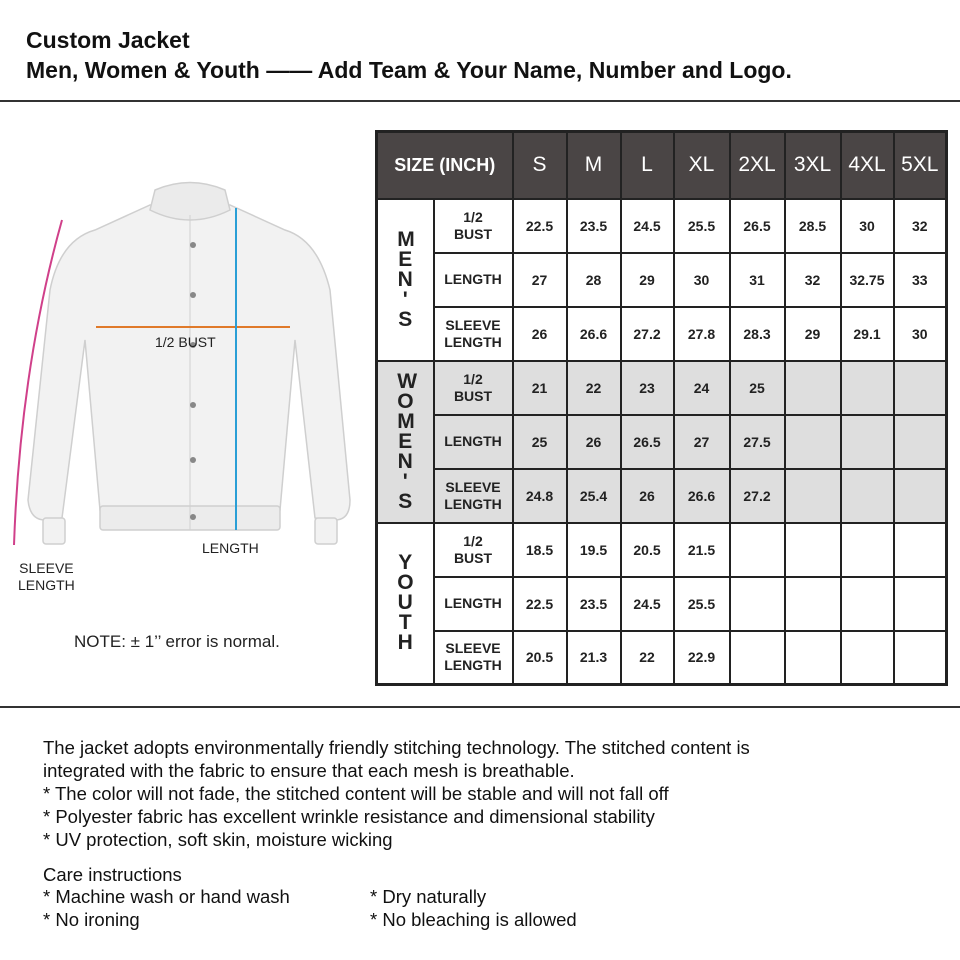 This screenshot has width=960, height=960. Describe the element at coordinates (182, 363) in the screenshot. I see `jacket-illustration` at that location.